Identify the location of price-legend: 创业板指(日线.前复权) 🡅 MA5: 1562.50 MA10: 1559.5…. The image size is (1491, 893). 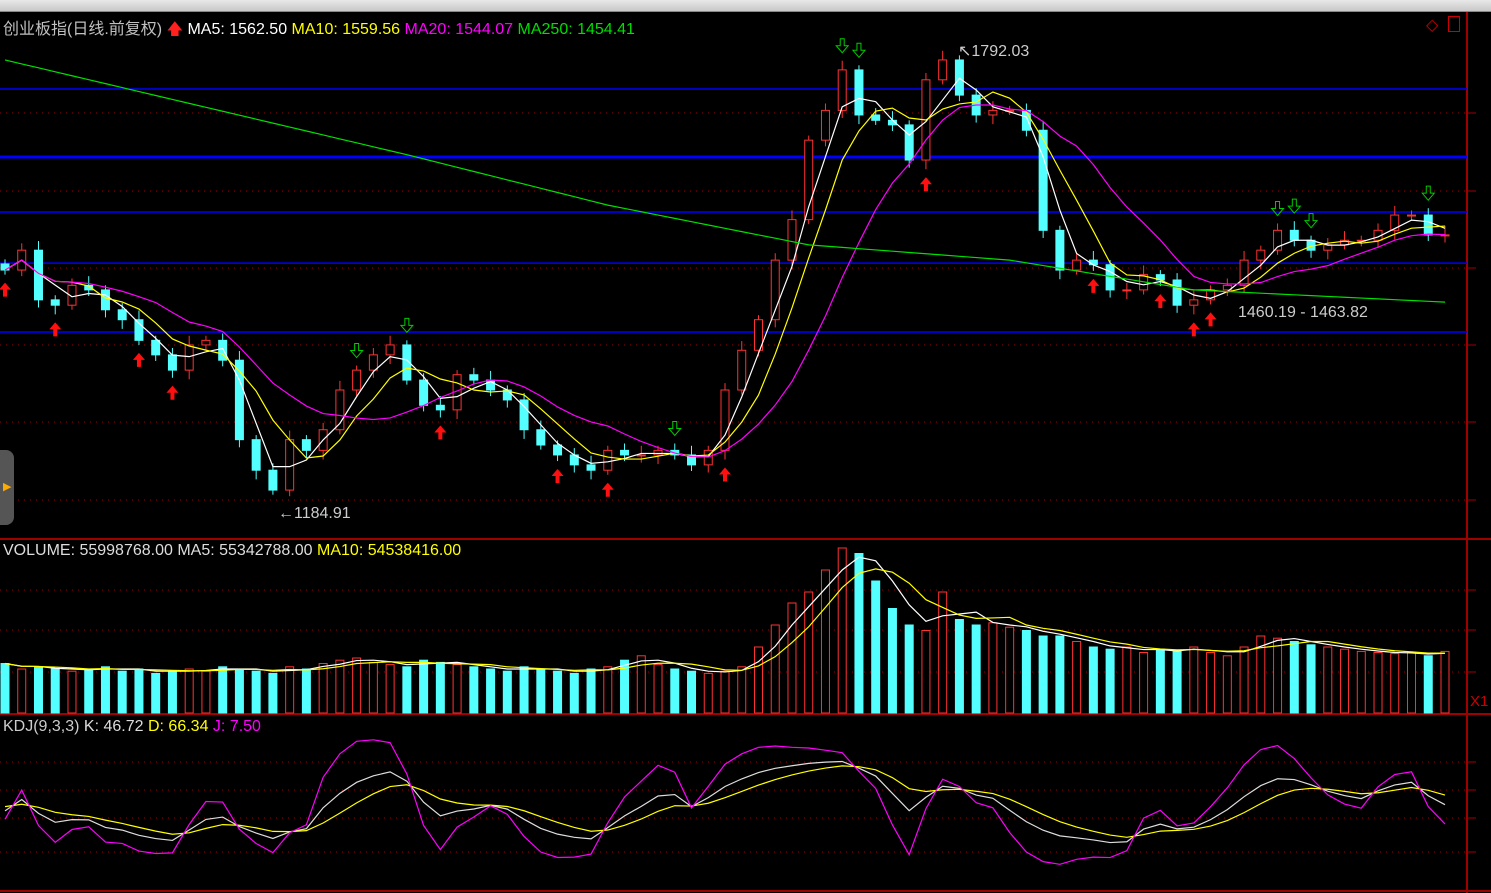
(319, 30).